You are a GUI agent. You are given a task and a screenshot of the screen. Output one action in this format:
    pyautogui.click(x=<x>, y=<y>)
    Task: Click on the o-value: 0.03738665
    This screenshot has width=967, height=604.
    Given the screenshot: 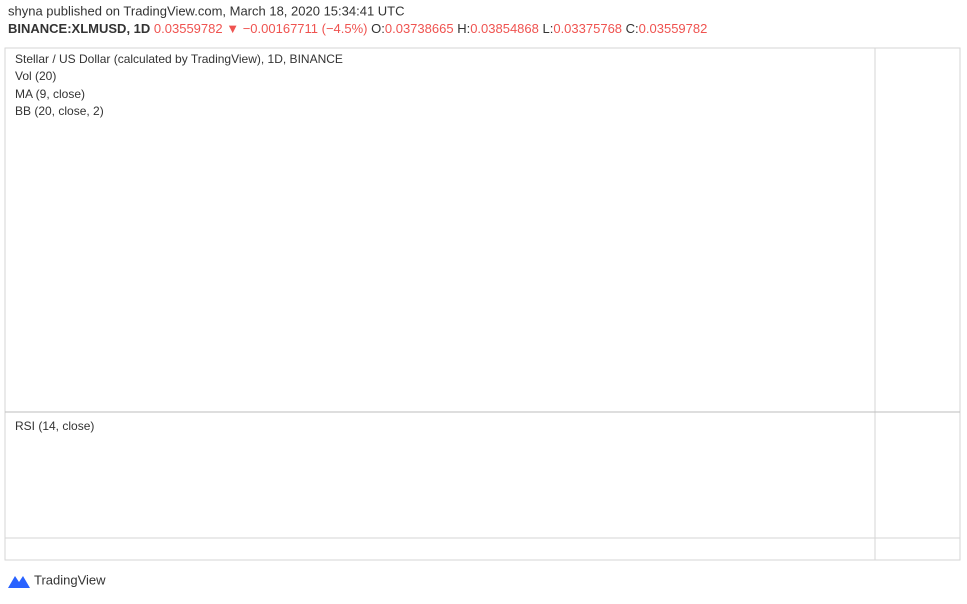 What is the action you would take?
    pyautogui.click(x=419, y=28)
    